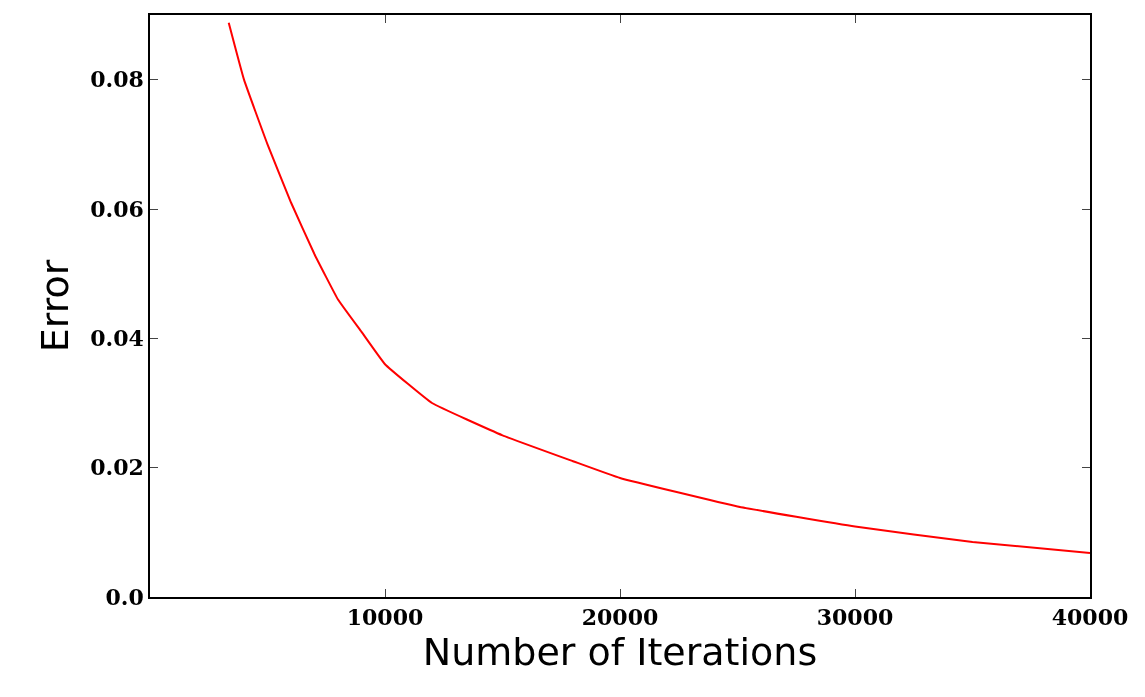 The height and width of the screenshot is (697, 1145). Describe the element at coordinates (117, 338) in the screenshot. I see `y-tick-label: 0.04` at that location.